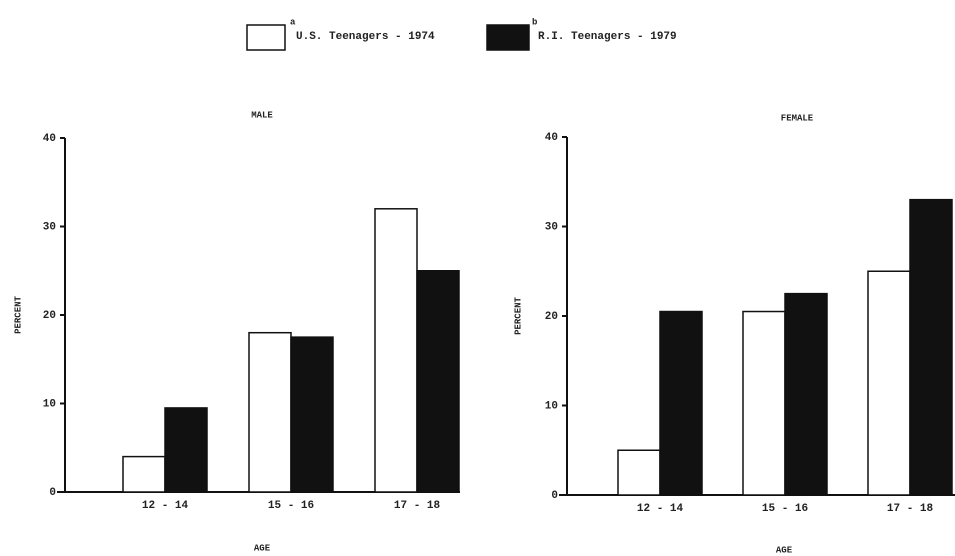 The height and width of the screenshot is (556, 955). Describe the element at coordinates (262, 115) in the screenshot. I see `chart-title: MALE` at that location.